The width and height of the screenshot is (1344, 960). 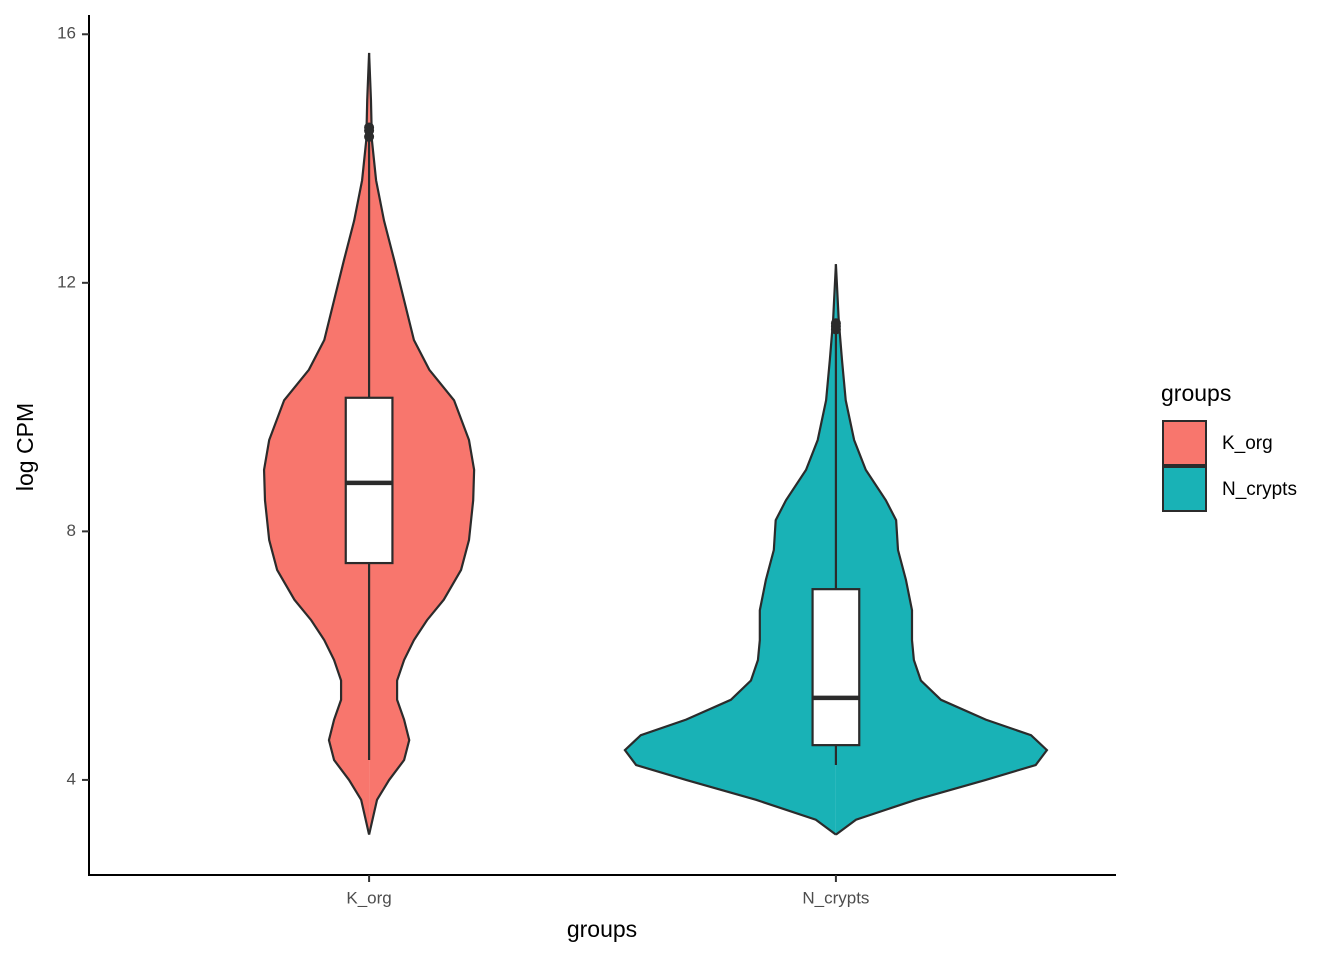 I want to click on legend-title: groups, so click(x=1196, y=393).